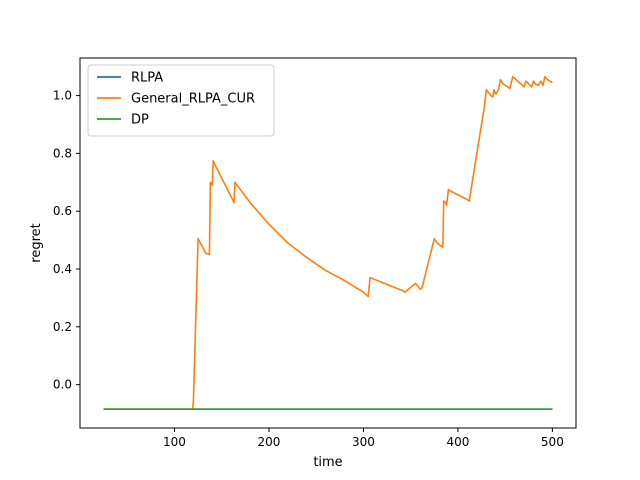  I want to click on x-tick-label: 200, so click(268, 442).